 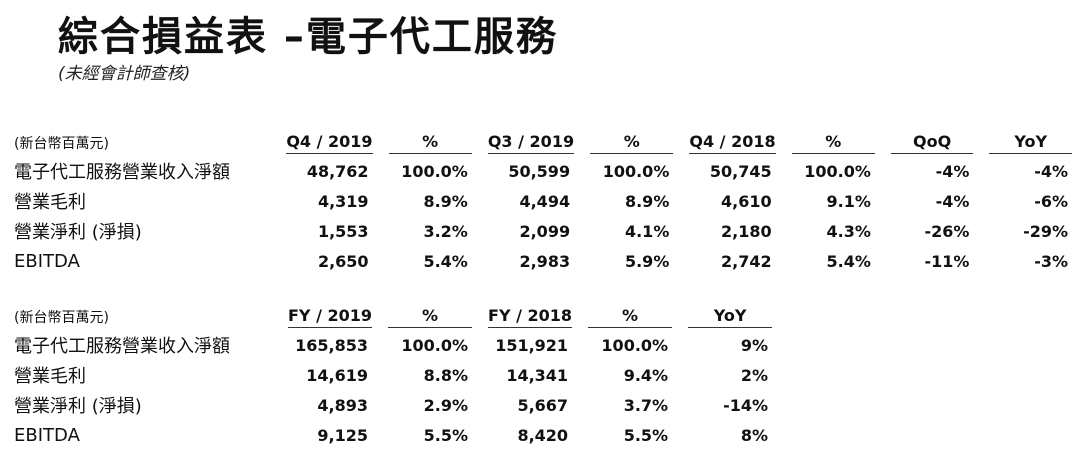 I want to click on table-row: 營業毛利 14,619 8.8% 14,341 9.4% 2%, so click(x=397, y=375).